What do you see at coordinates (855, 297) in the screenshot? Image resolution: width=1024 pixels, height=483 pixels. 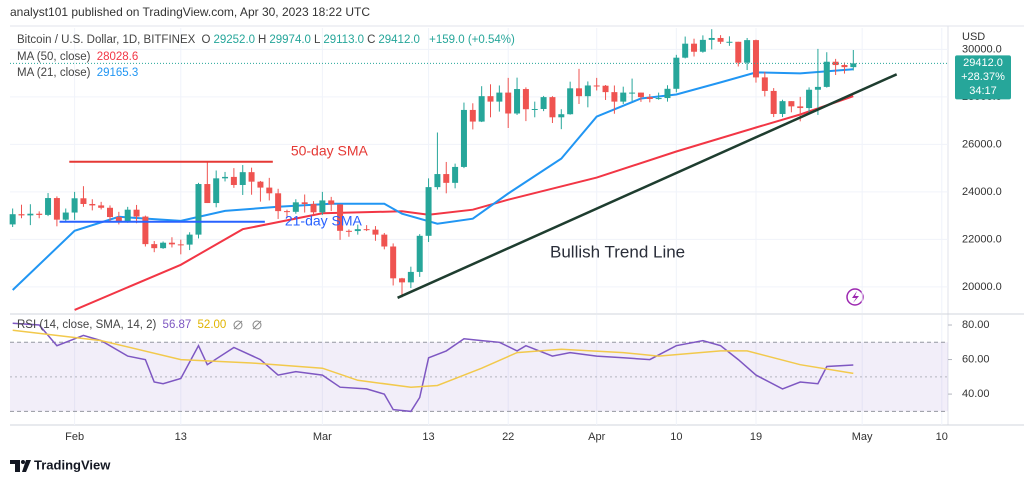 I see `lightning-icon` at bounding box center [855, 297].